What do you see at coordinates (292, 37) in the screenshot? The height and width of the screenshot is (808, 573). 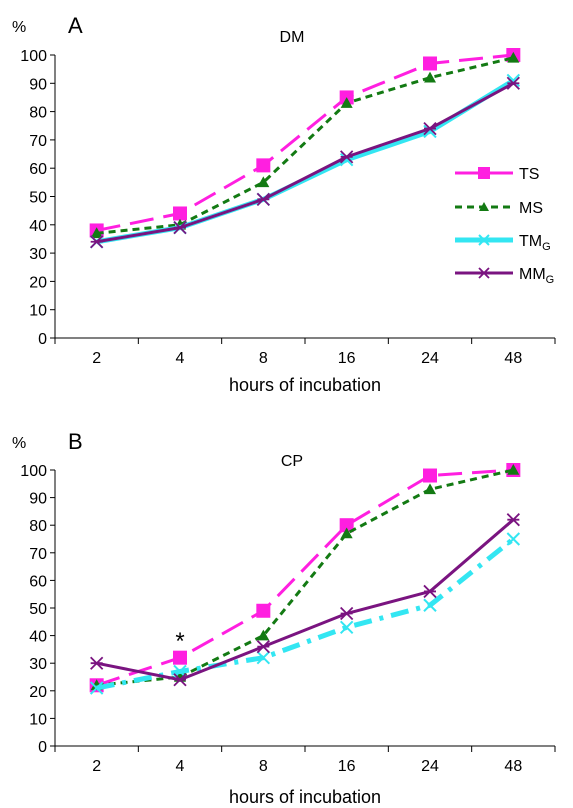 I see `chart-title: DM` at bounding box center [292, 37].